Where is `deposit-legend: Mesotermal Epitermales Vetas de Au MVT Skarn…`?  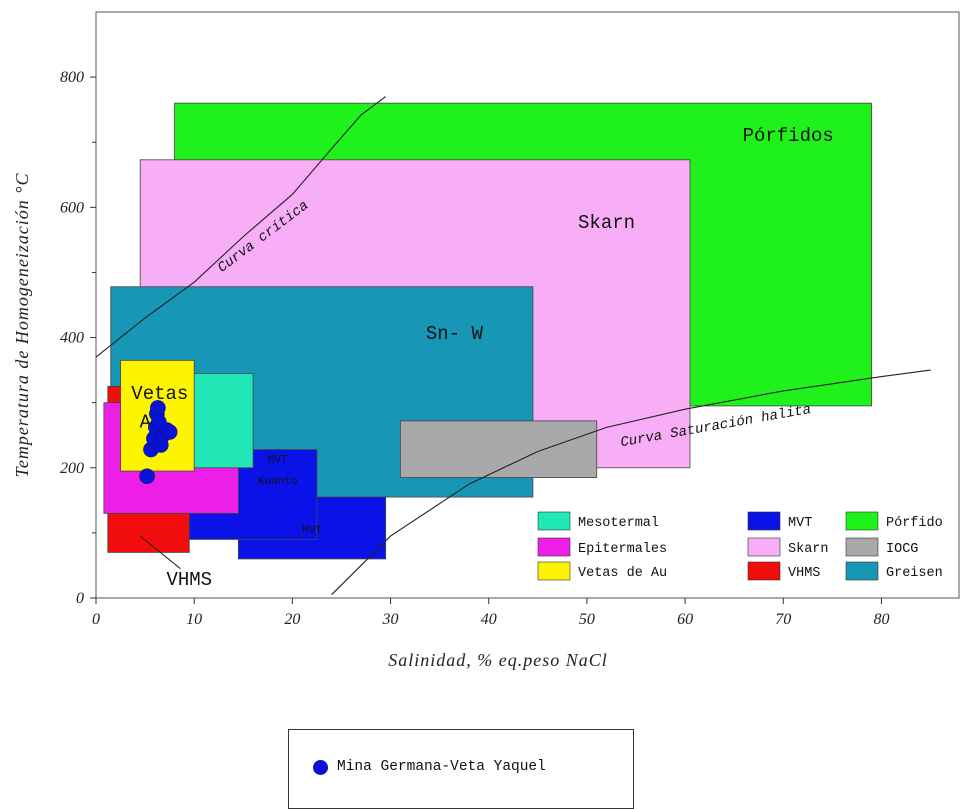 deposit-legend: Mesotermal Epitermales Vetas de Au MVT Skarn… is located at coordinates (740, 546).